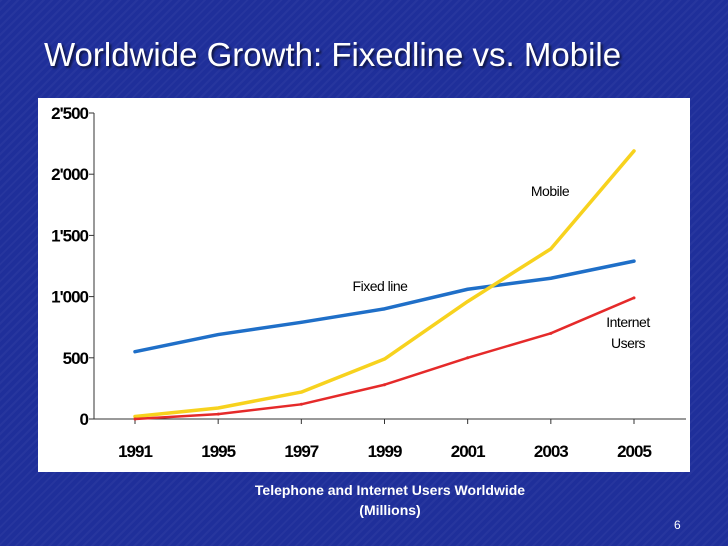 The width and height of the screenshot is (728, 546). What do you see at coordinates (634, 451) in the screenshot?
I see `x-tick-label: 2005` at bounding box center [634, 451].